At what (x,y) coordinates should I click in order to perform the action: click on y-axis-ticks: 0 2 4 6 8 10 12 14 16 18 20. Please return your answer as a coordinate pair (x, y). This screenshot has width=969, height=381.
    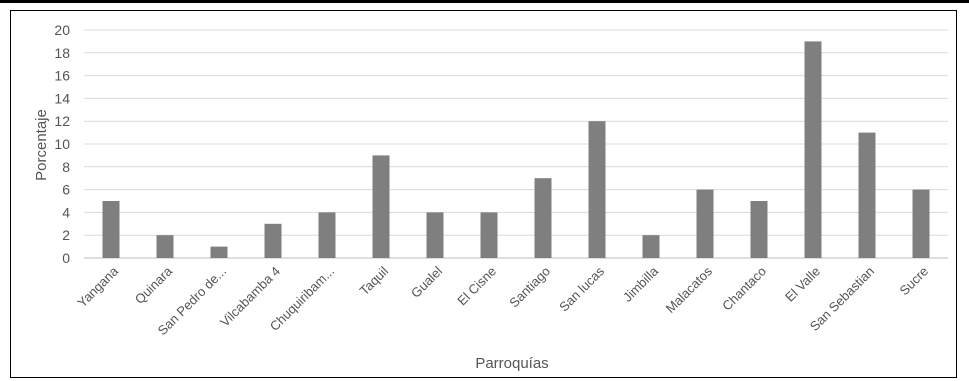
    Looking at the image, I should click on (62, 144).